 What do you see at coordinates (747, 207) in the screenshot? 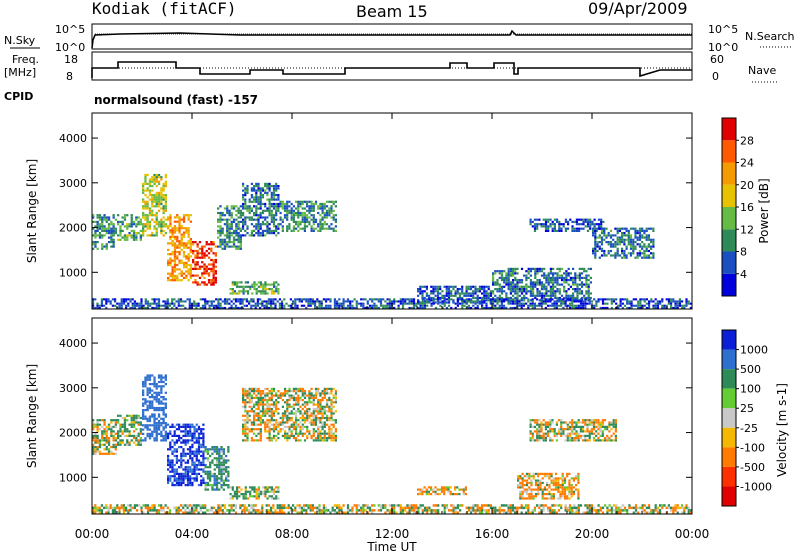
I see `colorbar-tick-label: 16` at bounding box center [747, 207].